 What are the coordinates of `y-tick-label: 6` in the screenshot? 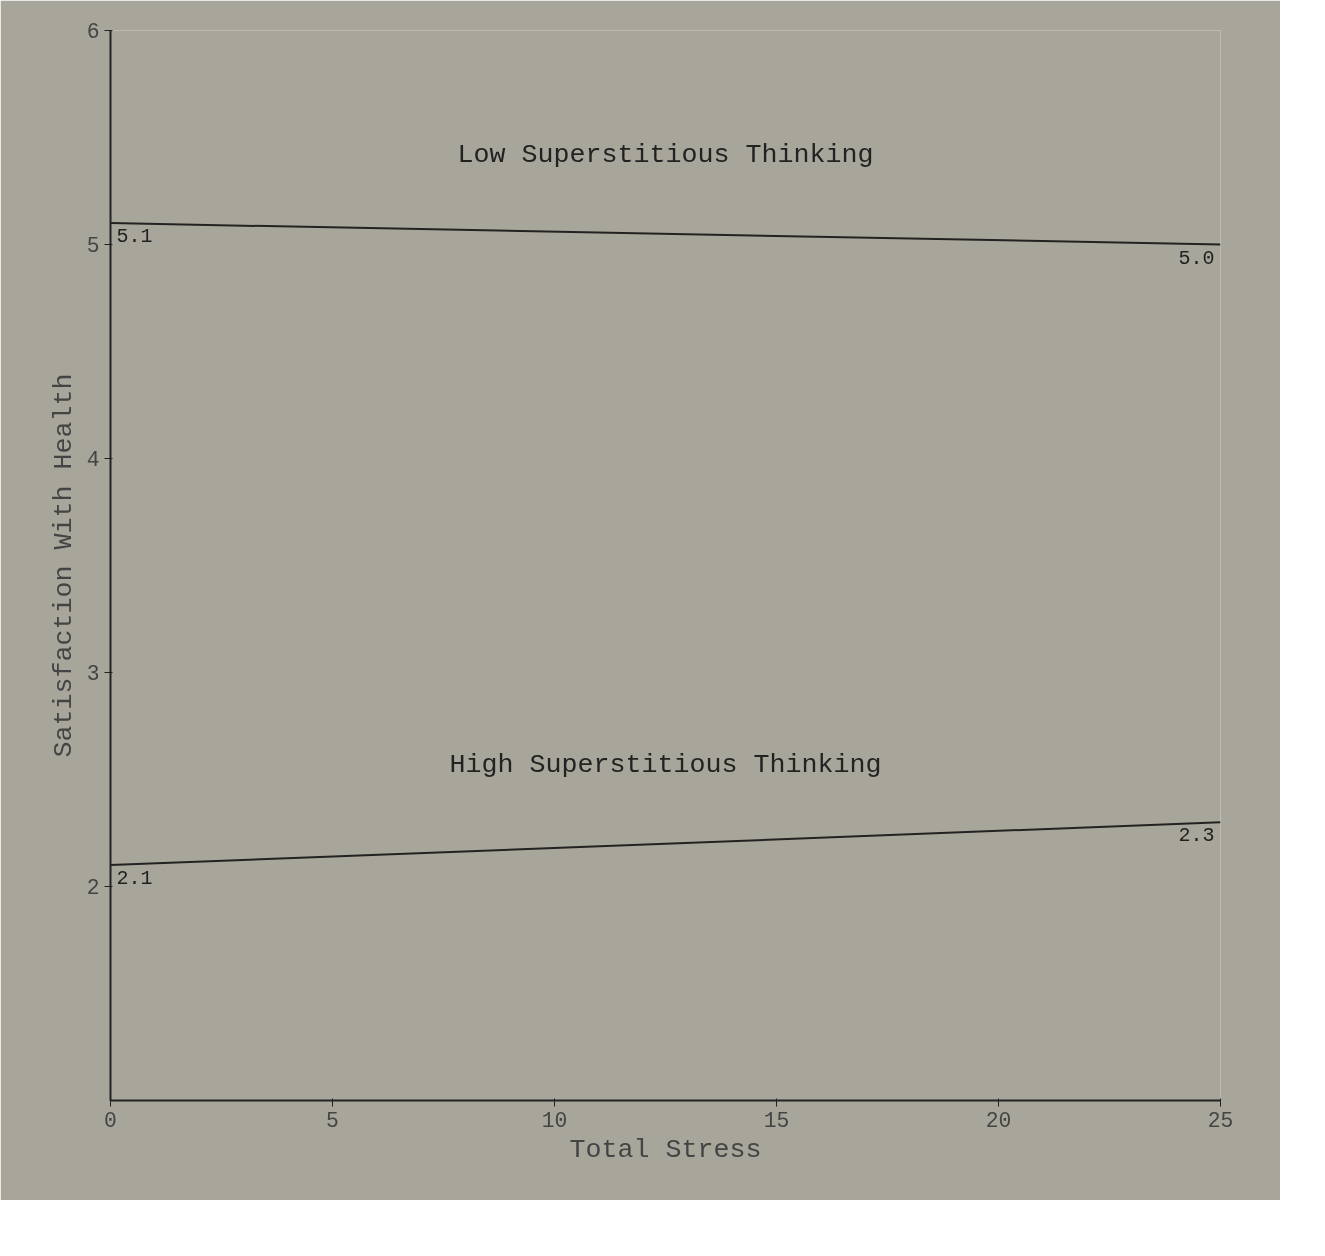 It's located at (93, 32).